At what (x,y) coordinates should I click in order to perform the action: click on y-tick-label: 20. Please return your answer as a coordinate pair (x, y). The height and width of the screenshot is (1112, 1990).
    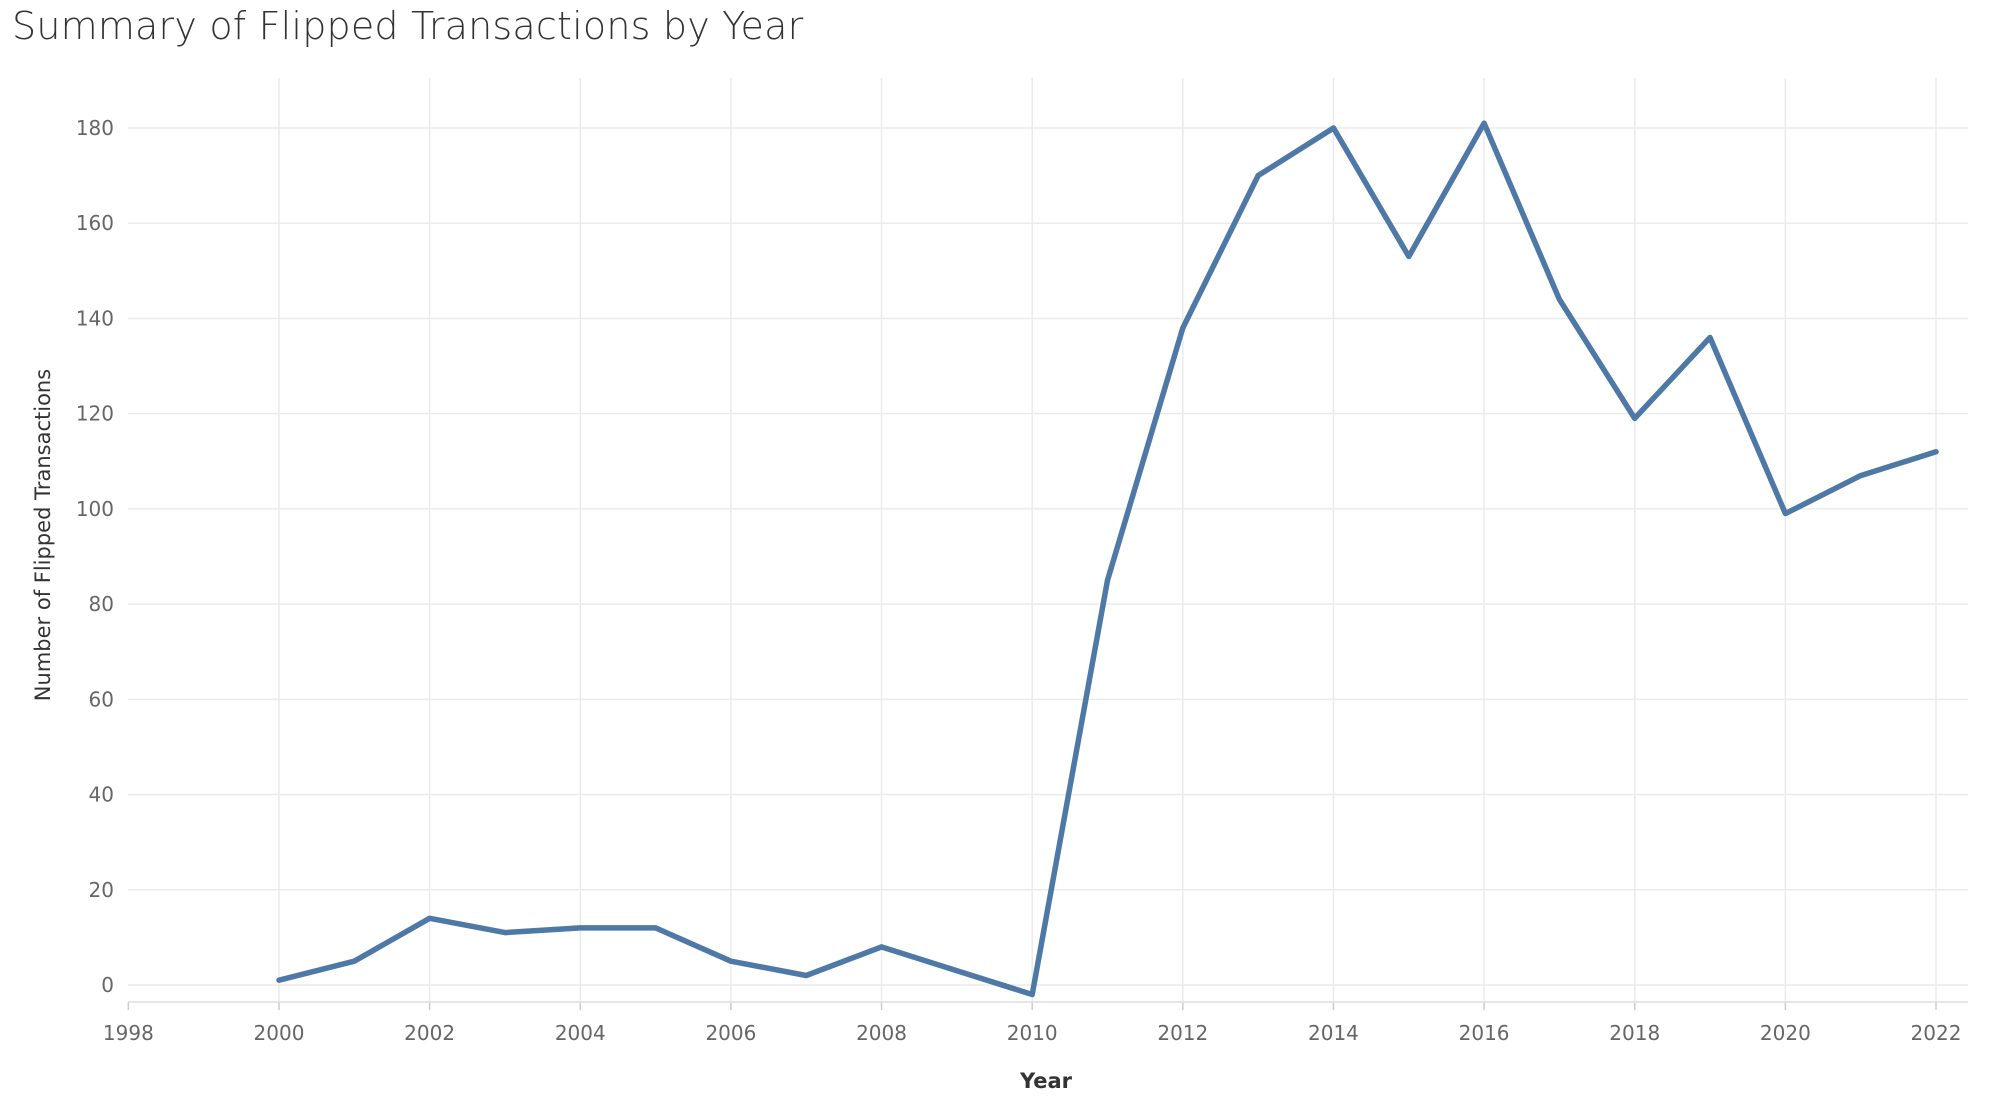
    Looking at the image, I should click on (101, 890).